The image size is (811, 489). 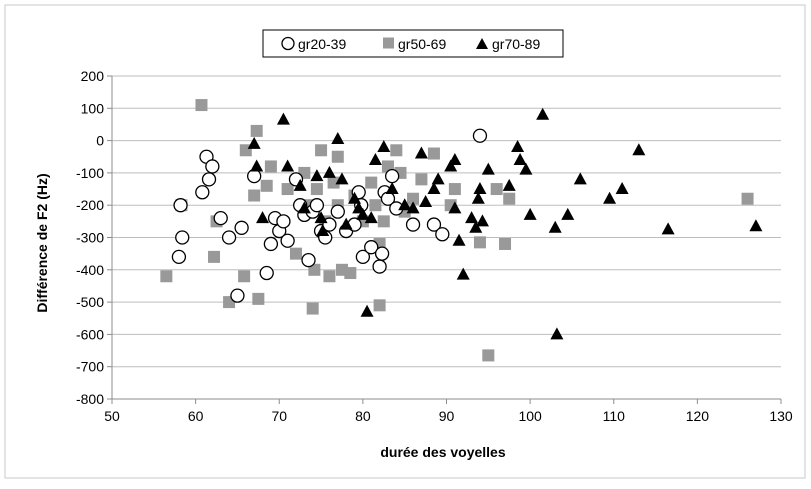 What do you see at coordinates (93, 76) in the screenshot?
I see `y-tick-label: 200` at bounding box center [93, 76].